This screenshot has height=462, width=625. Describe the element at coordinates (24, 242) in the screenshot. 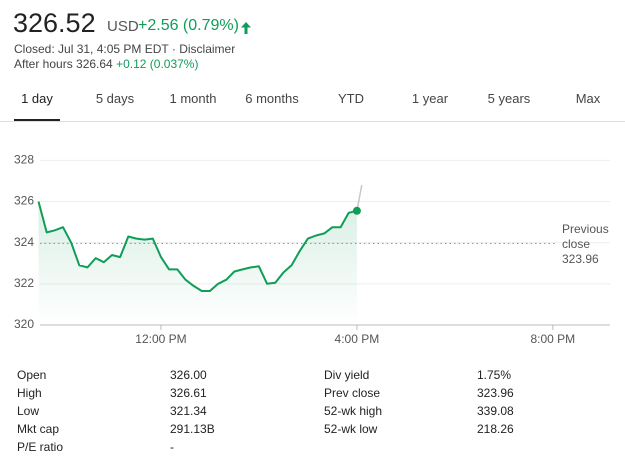

I see `y-tick-label: 324` at that location.